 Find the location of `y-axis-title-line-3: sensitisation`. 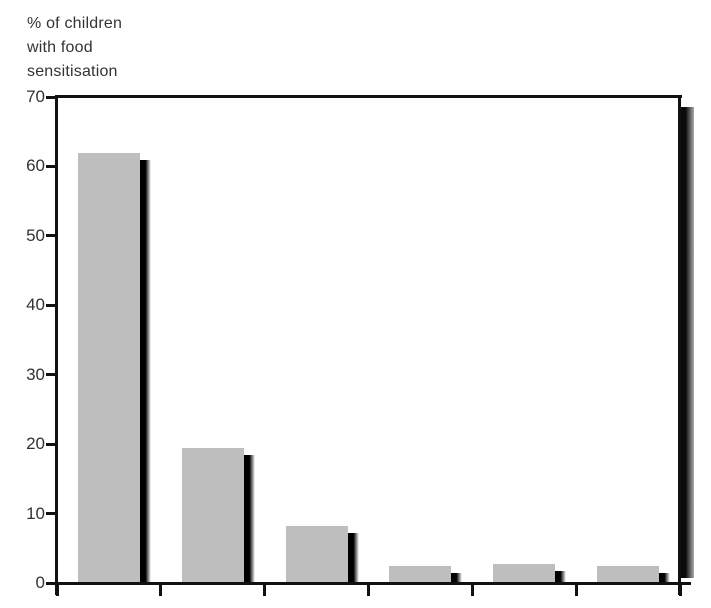

y-axis-title-line-3: sensitisation is located at coordinates (72, 71).